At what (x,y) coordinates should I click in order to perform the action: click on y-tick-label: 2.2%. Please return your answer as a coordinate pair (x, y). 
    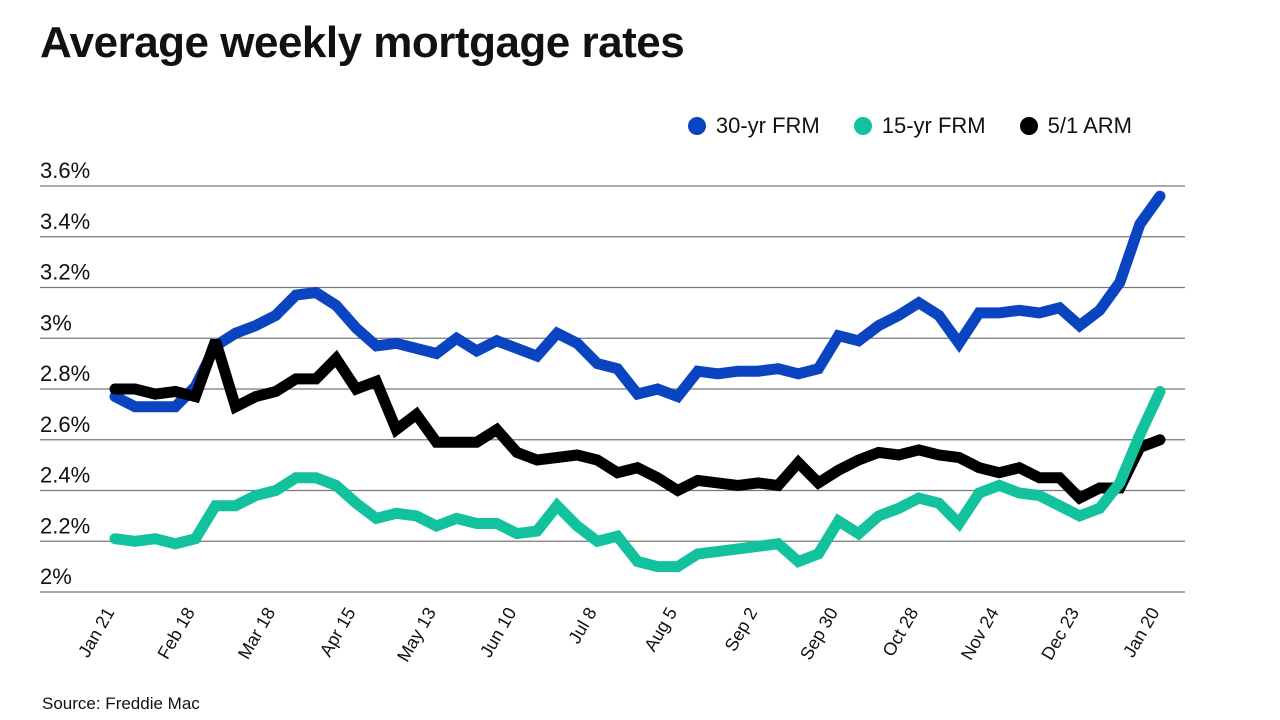
    Looking at the image, I should click on (65, 525).